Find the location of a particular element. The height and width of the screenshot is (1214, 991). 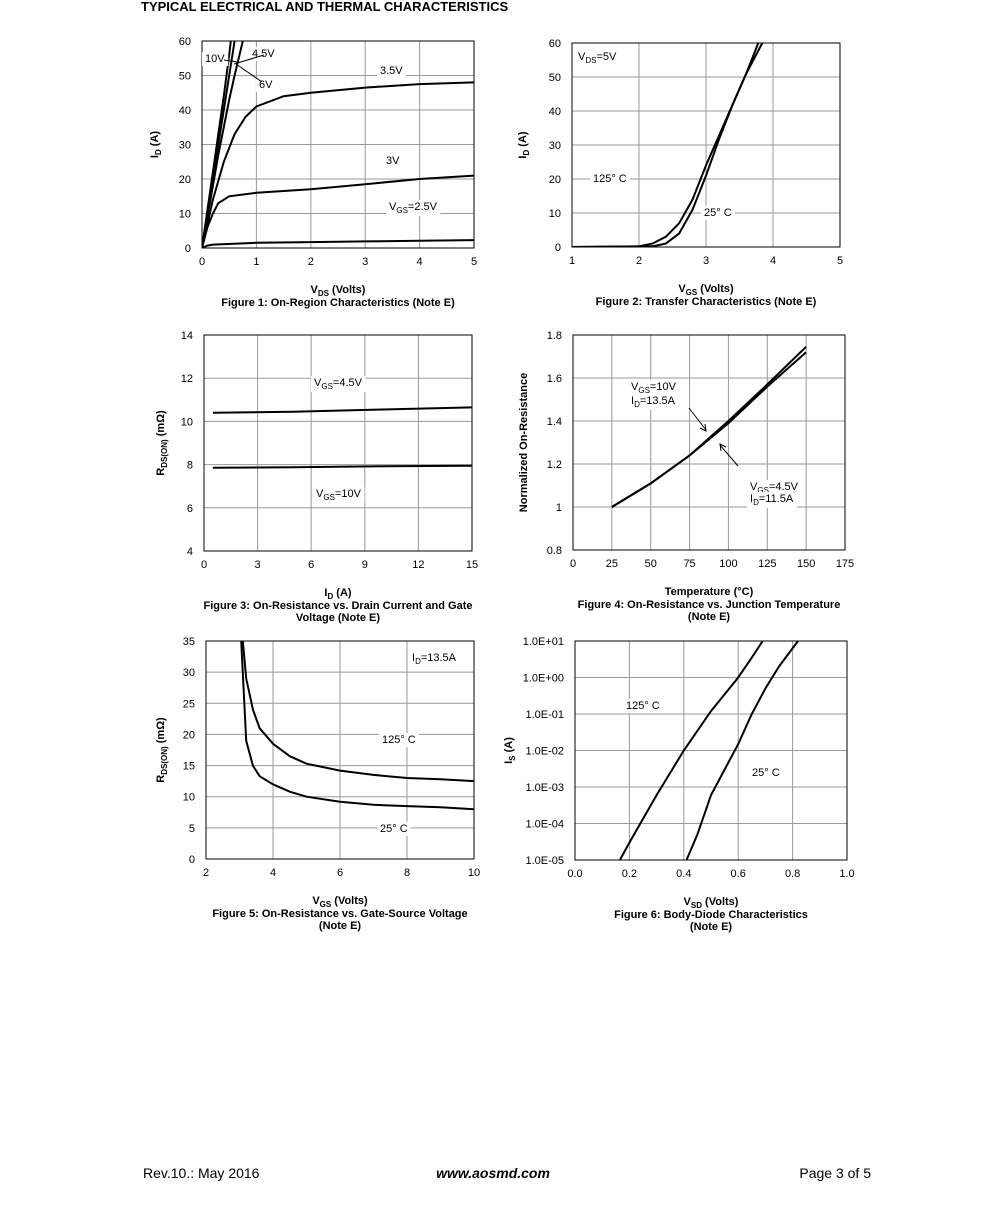

y-axis-label: RDS(ON) (mΩ) is located at coordinates (162, 443).